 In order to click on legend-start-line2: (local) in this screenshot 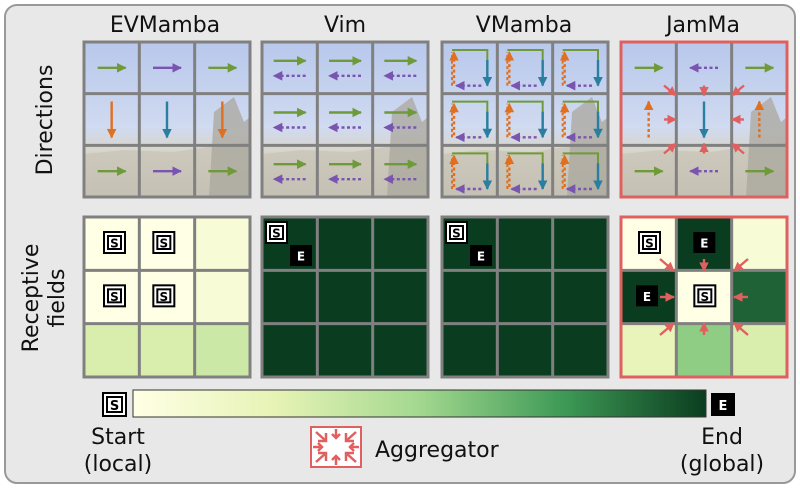, I will do `click(118, 464)`.